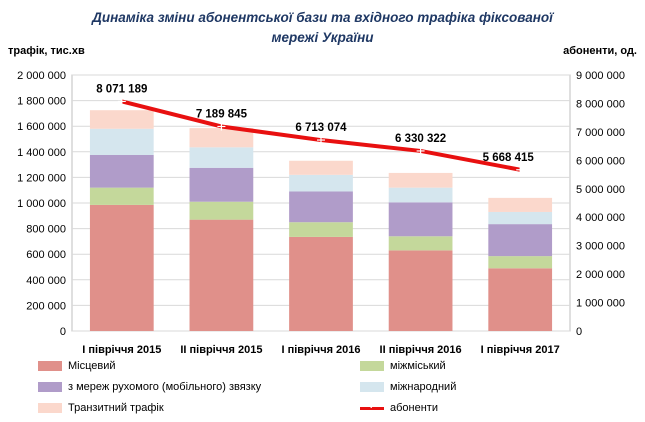  I want to click on legend-item-local: Місцевий, so click(77, 366).